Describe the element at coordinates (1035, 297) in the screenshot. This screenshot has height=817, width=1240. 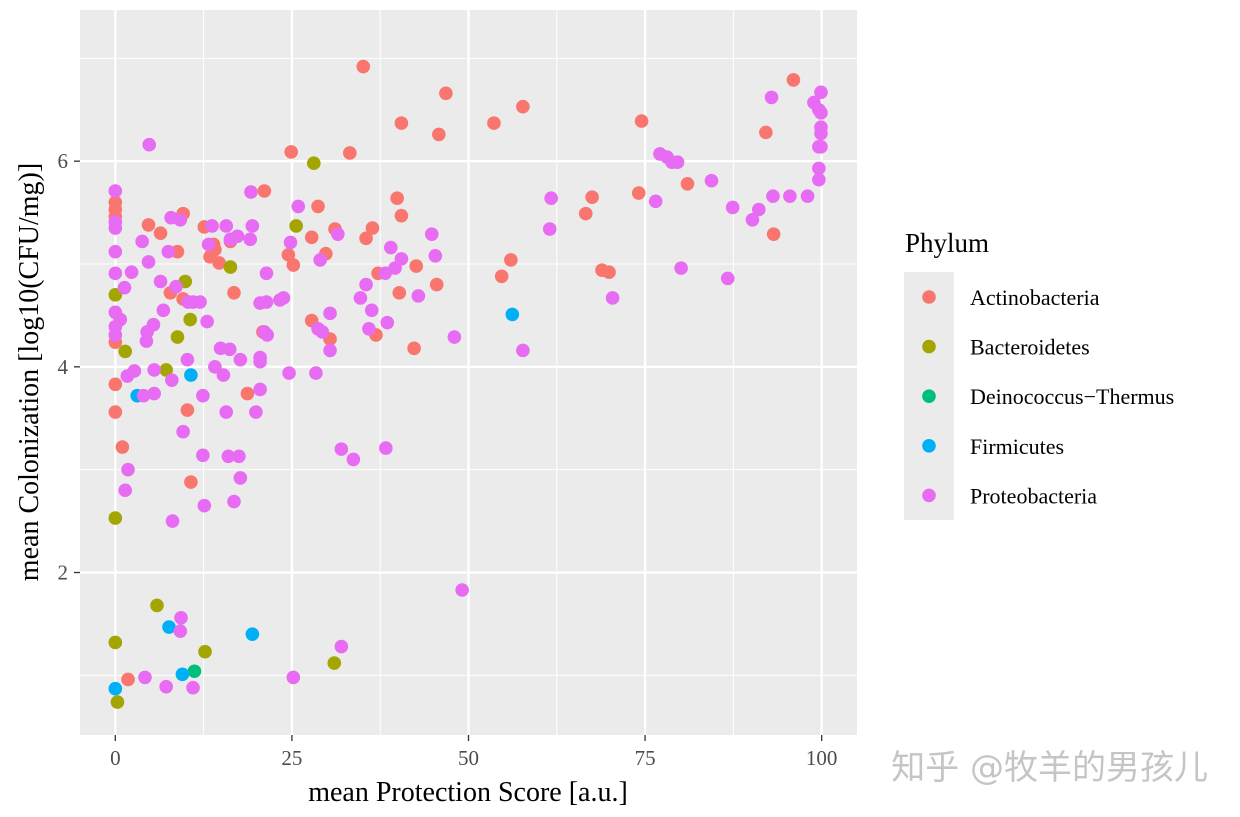
I see `legend-label: Actinobacteria` at that location.